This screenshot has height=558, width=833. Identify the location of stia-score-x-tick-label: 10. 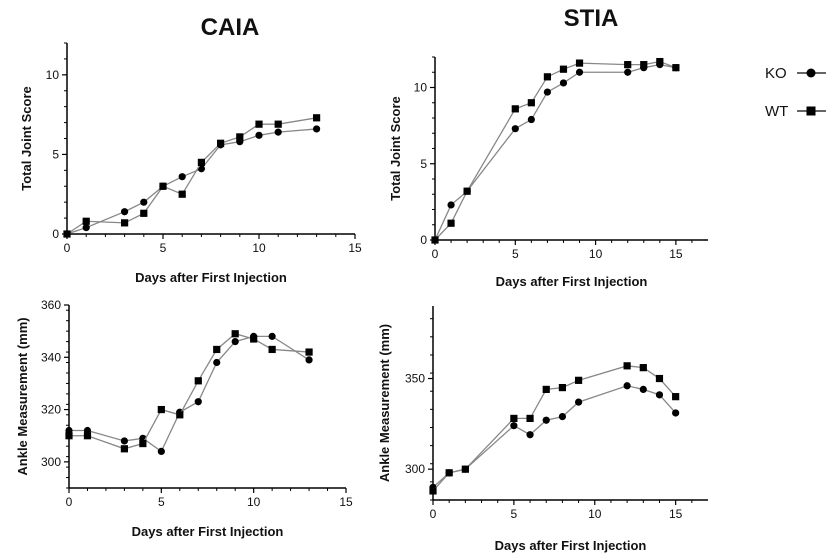
(596, 254).